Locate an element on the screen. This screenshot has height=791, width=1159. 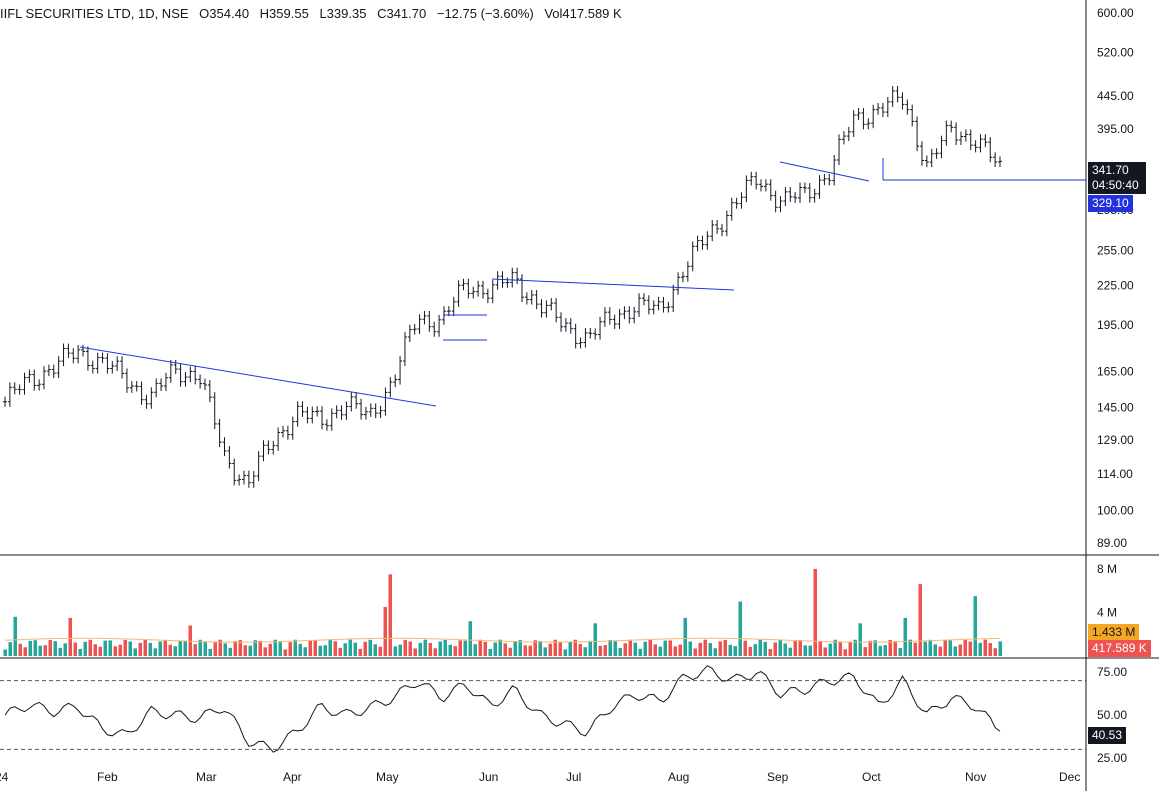
volume-pane is located at coordinates (503, 612).